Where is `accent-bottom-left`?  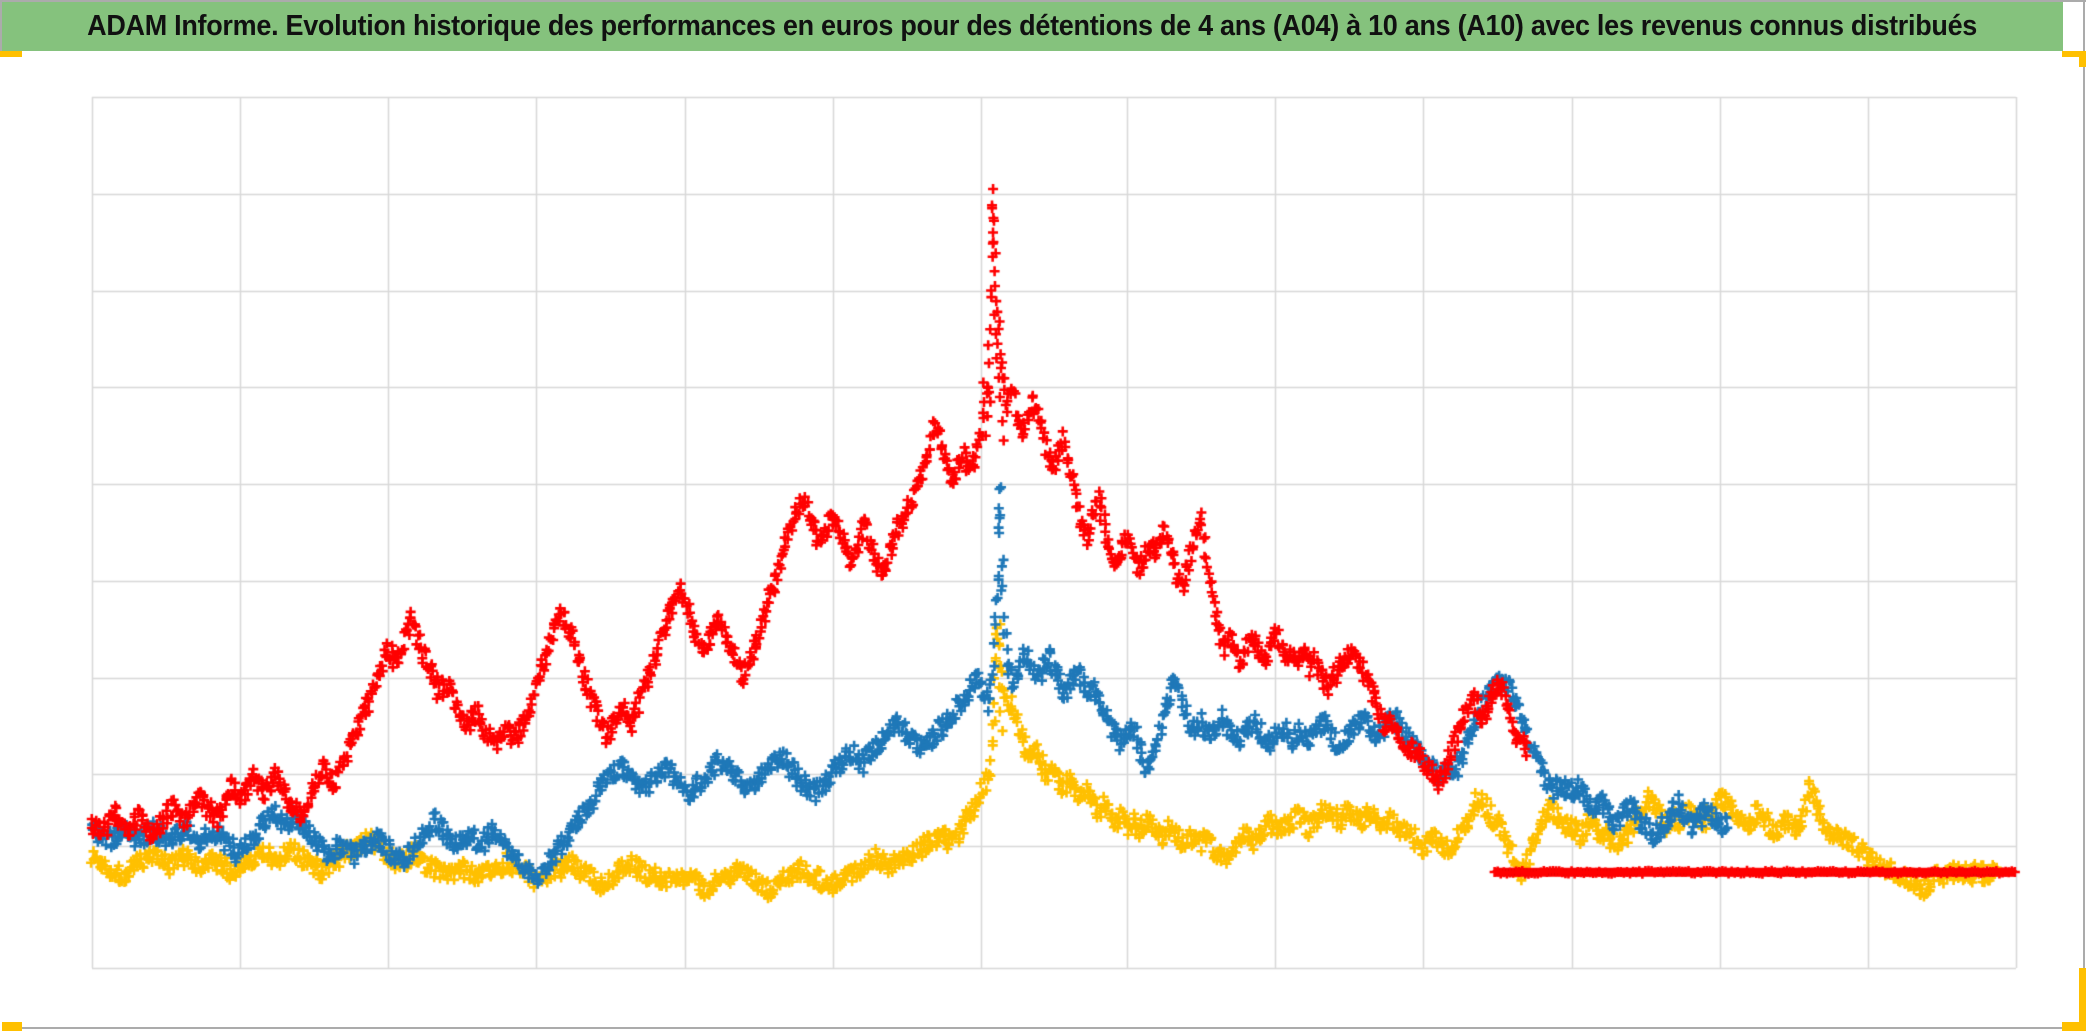
accent-bottom-left is located at coordinates (12, 1026).